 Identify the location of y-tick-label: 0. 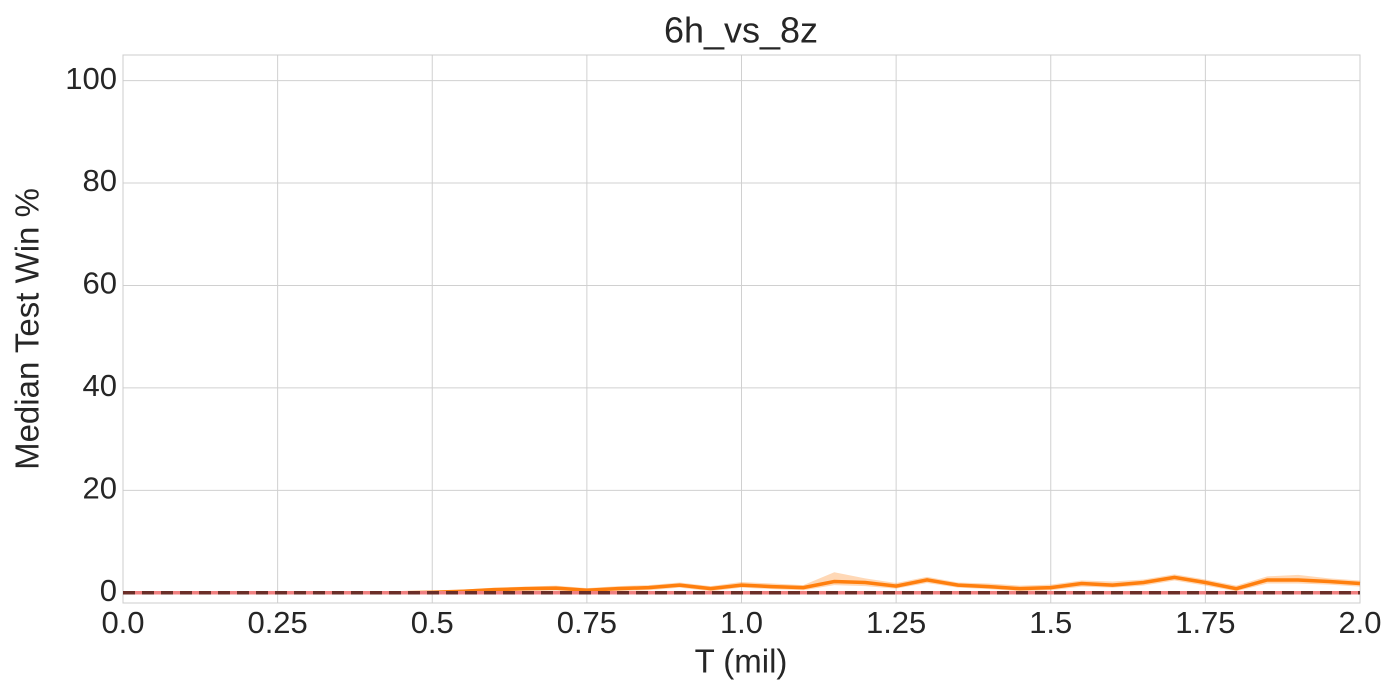
(108, 590).